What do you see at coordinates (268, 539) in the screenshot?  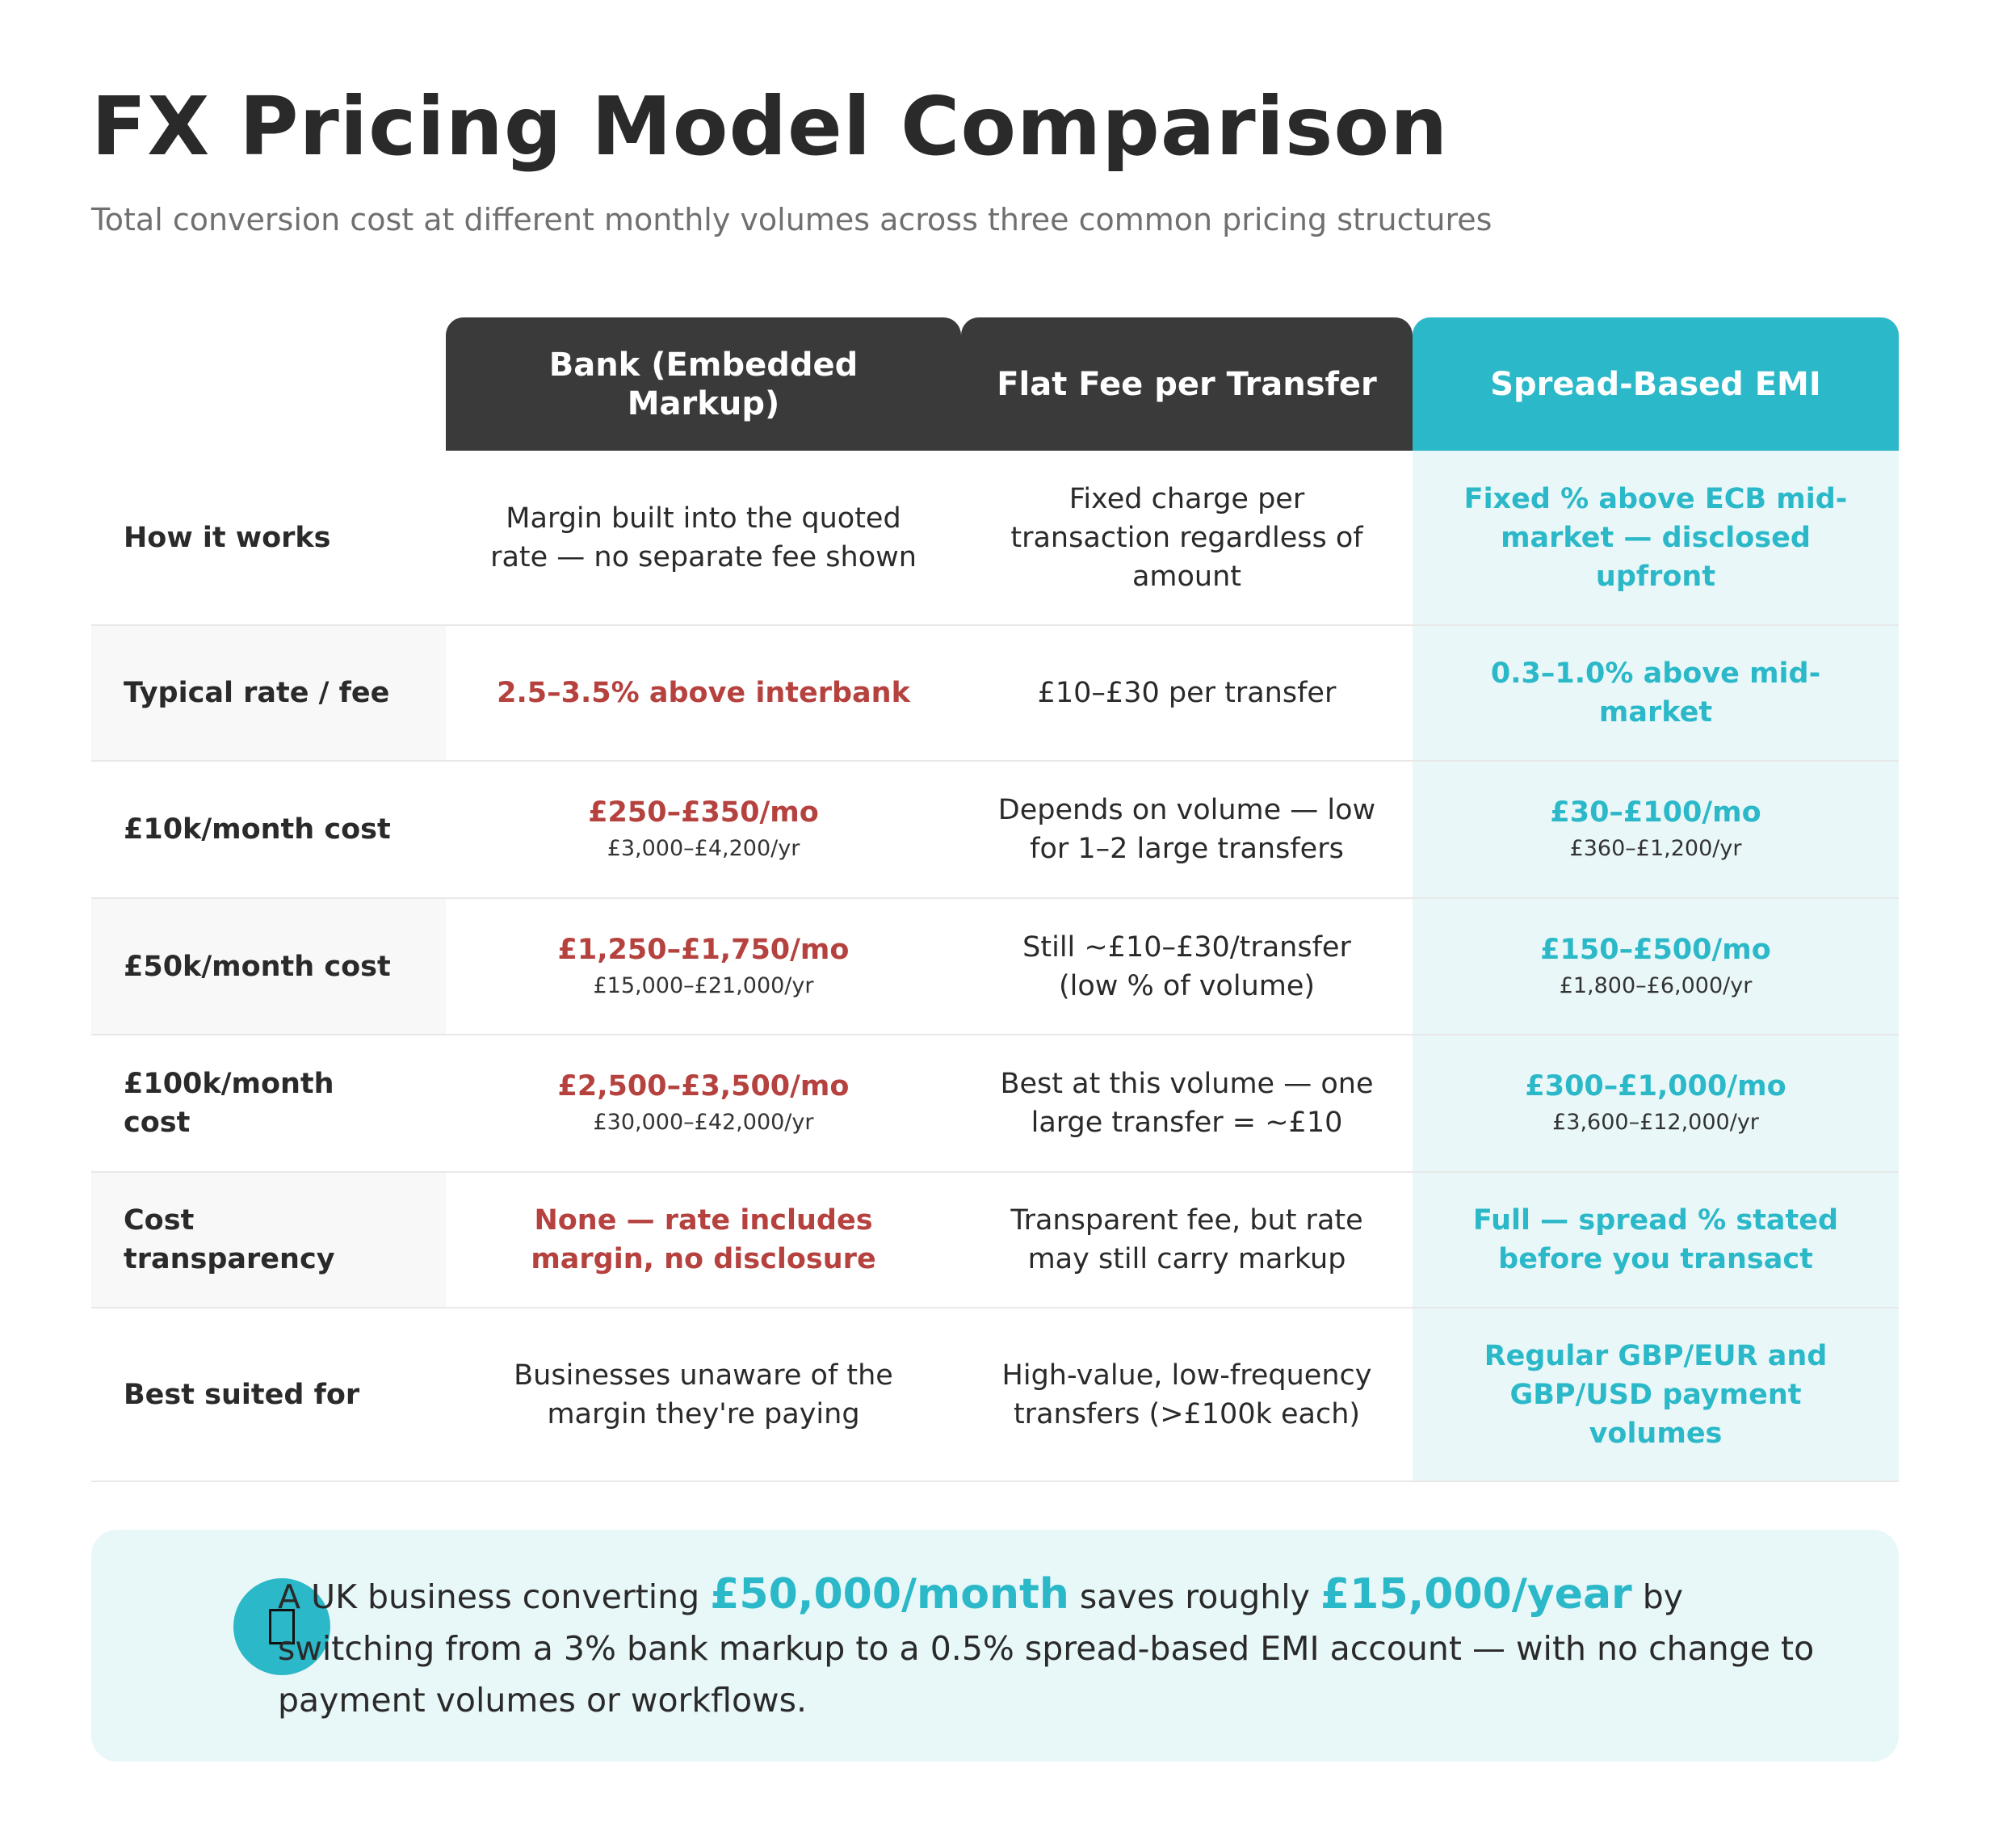 I see `row-label: How it works` at bounding box center [268, 539].